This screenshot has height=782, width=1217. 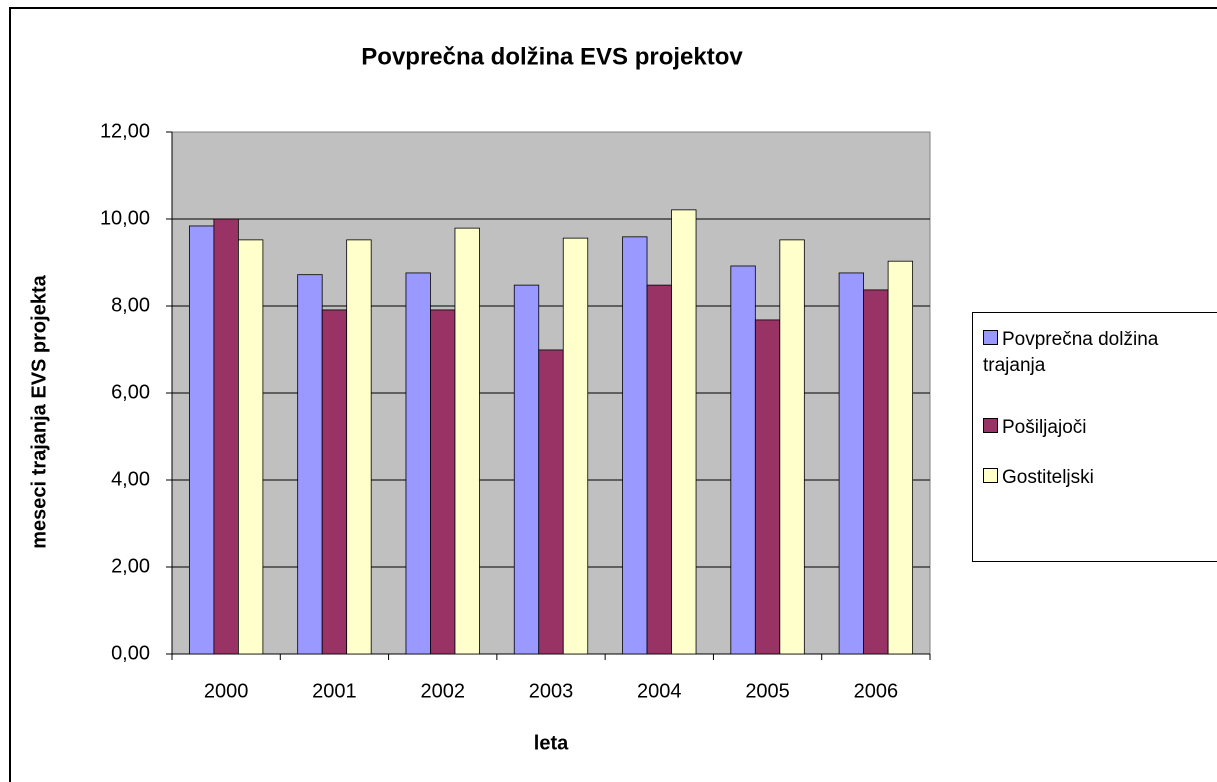 What do you see at coordinates (1044, 427) in the screenshot?
I see `legend-label: Pošiljajoči` at bounding box center [1044, 427].